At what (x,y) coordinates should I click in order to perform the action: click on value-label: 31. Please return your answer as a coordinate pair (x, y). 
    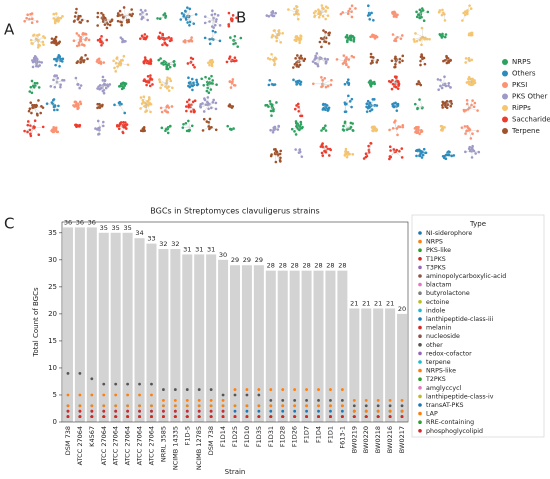
    Looking at the image, I should click on (199, 249).